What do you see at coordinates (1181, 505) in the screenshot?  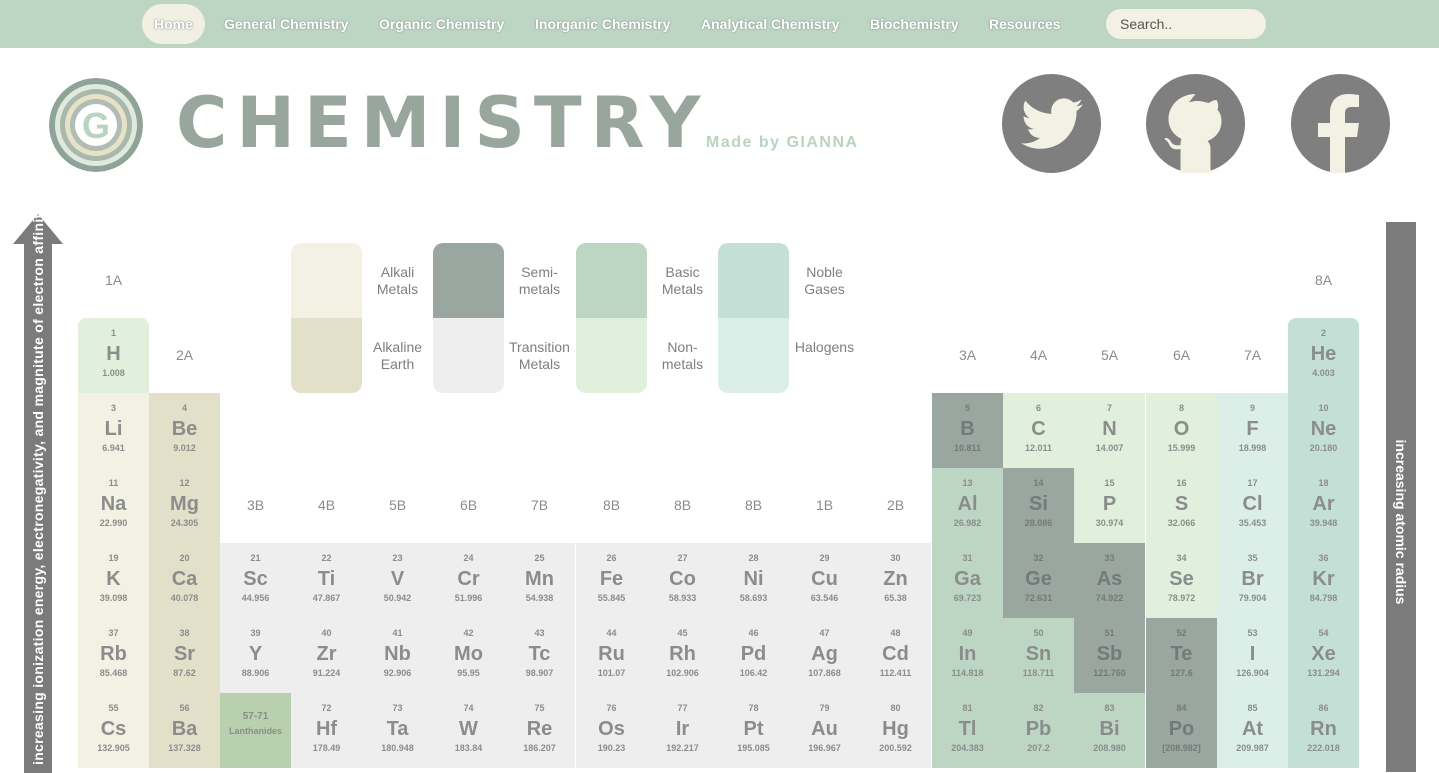 I see `element-s: 16 S 32.066` at bounding box center [1181, 505].